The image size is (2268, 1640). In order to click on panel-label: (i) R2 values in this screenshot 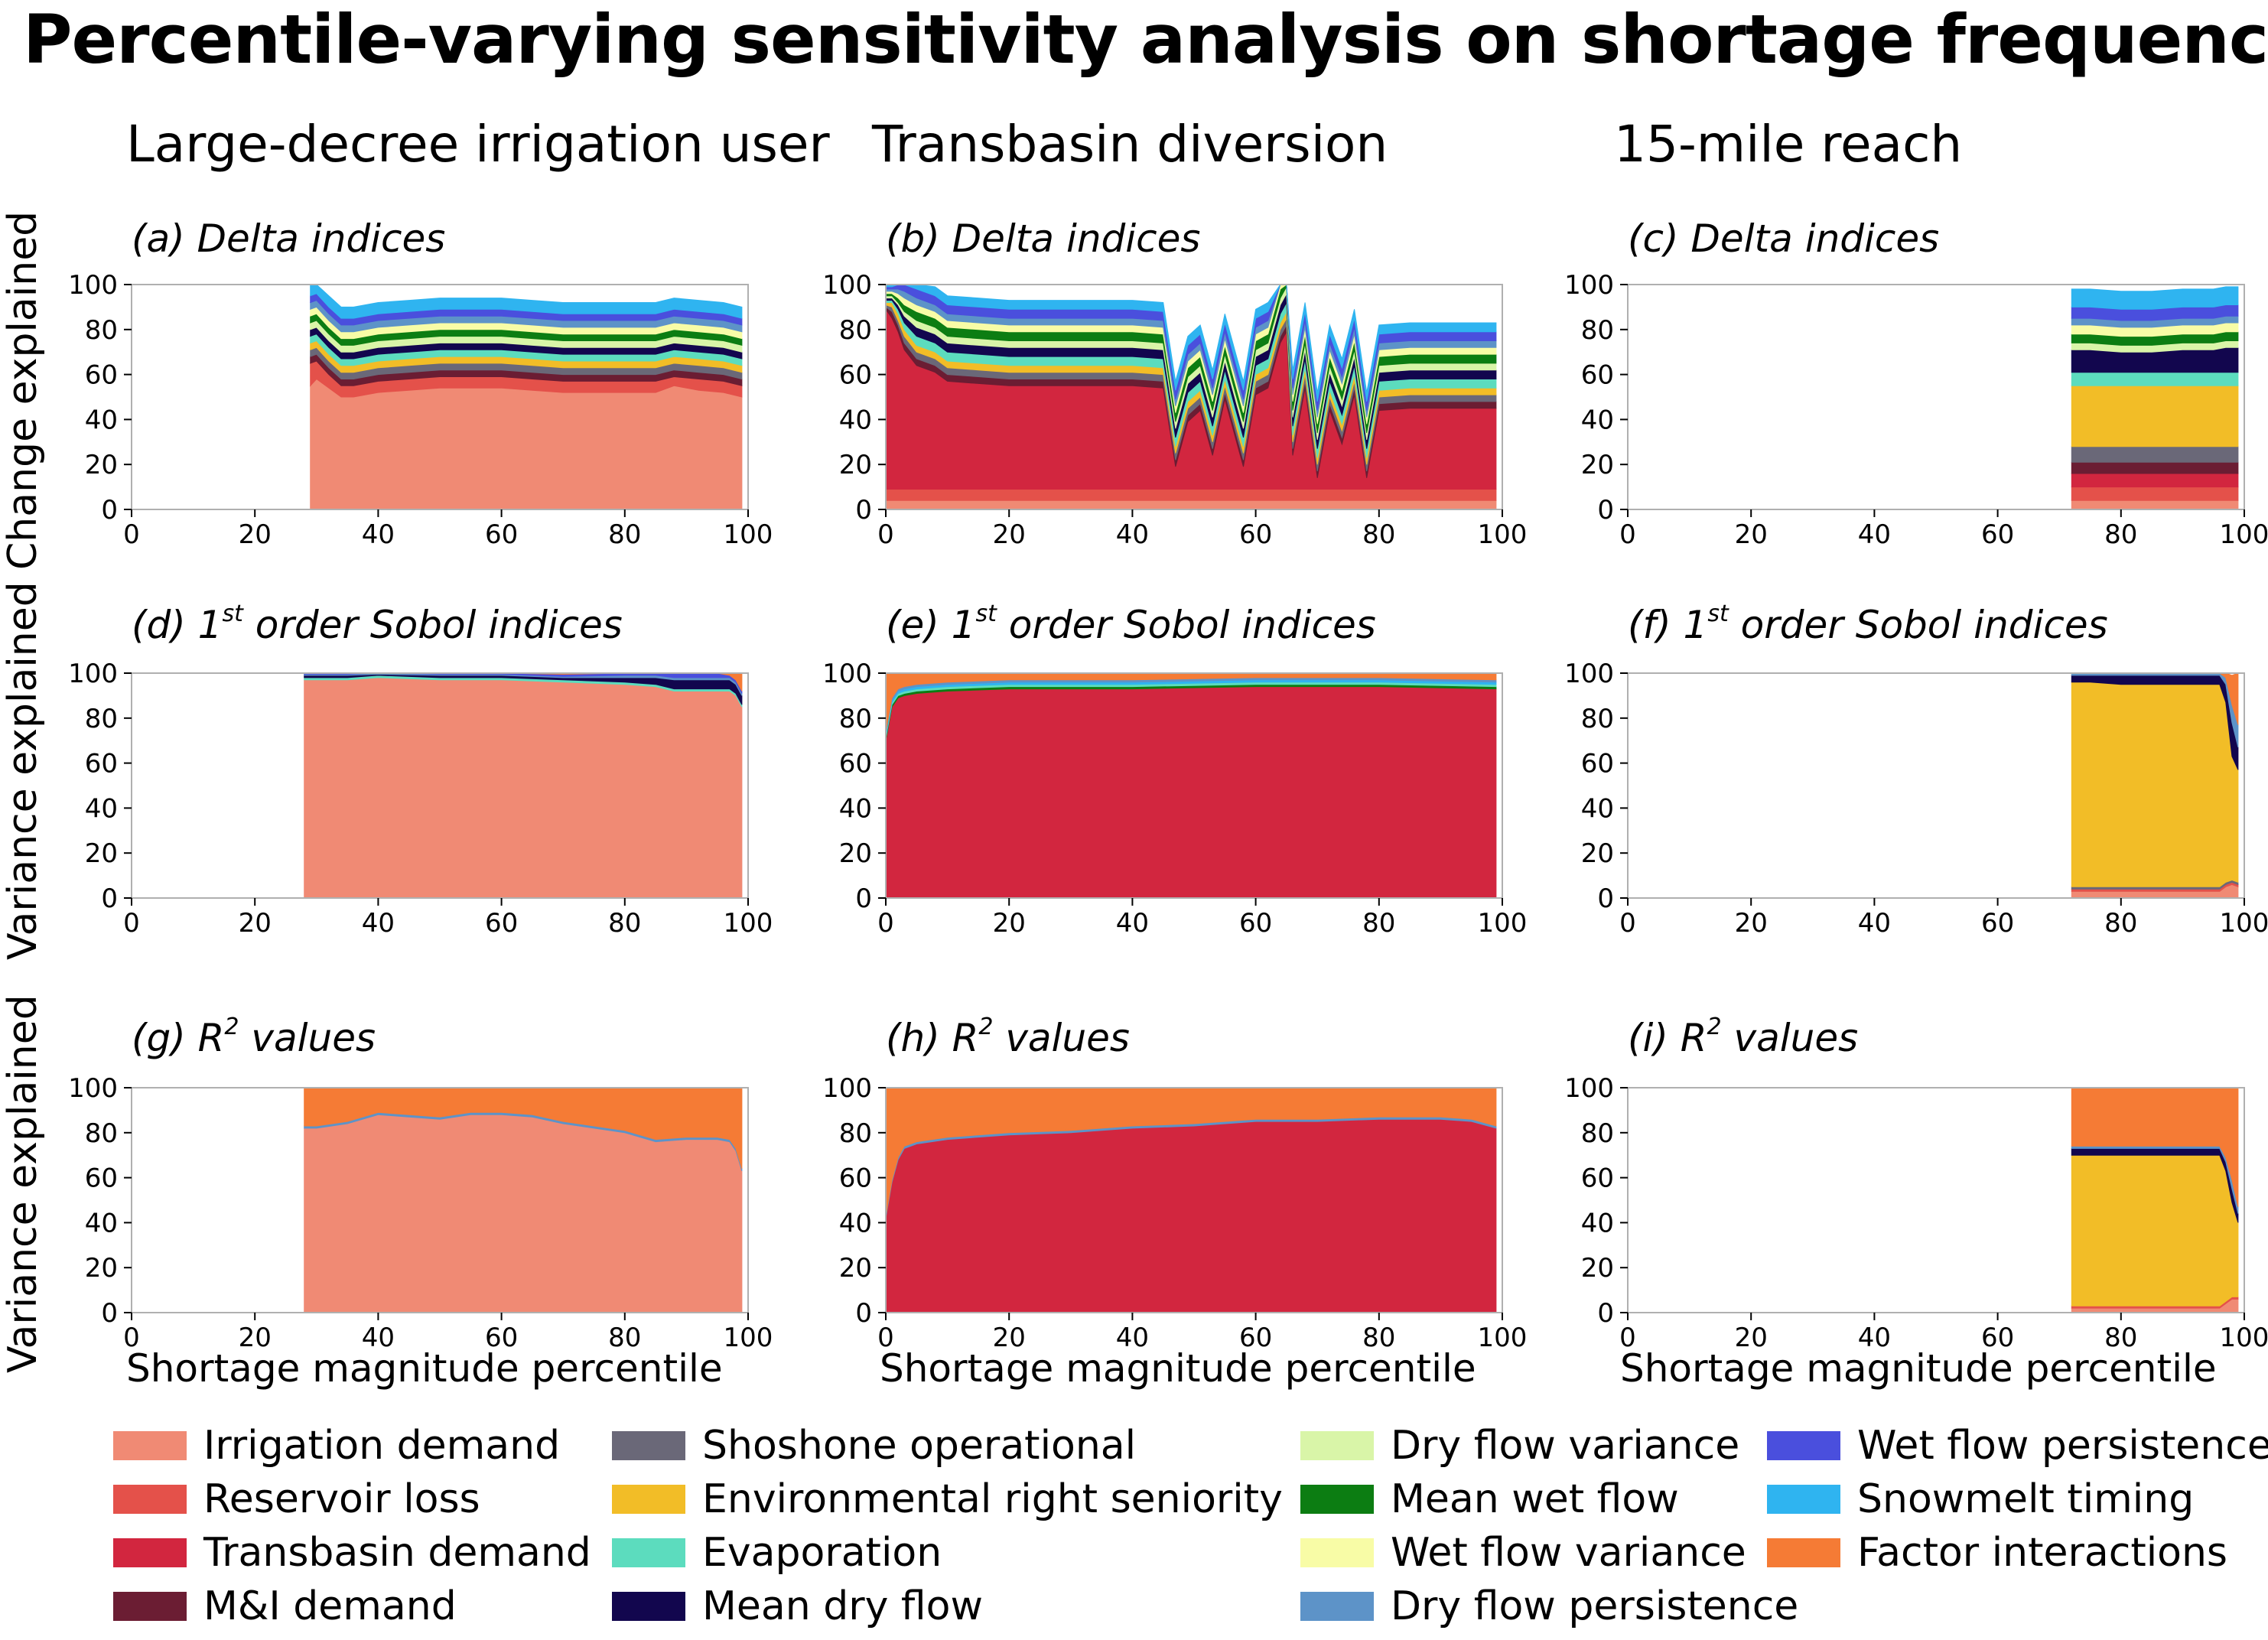, I will do `click(1743, 1037)`.